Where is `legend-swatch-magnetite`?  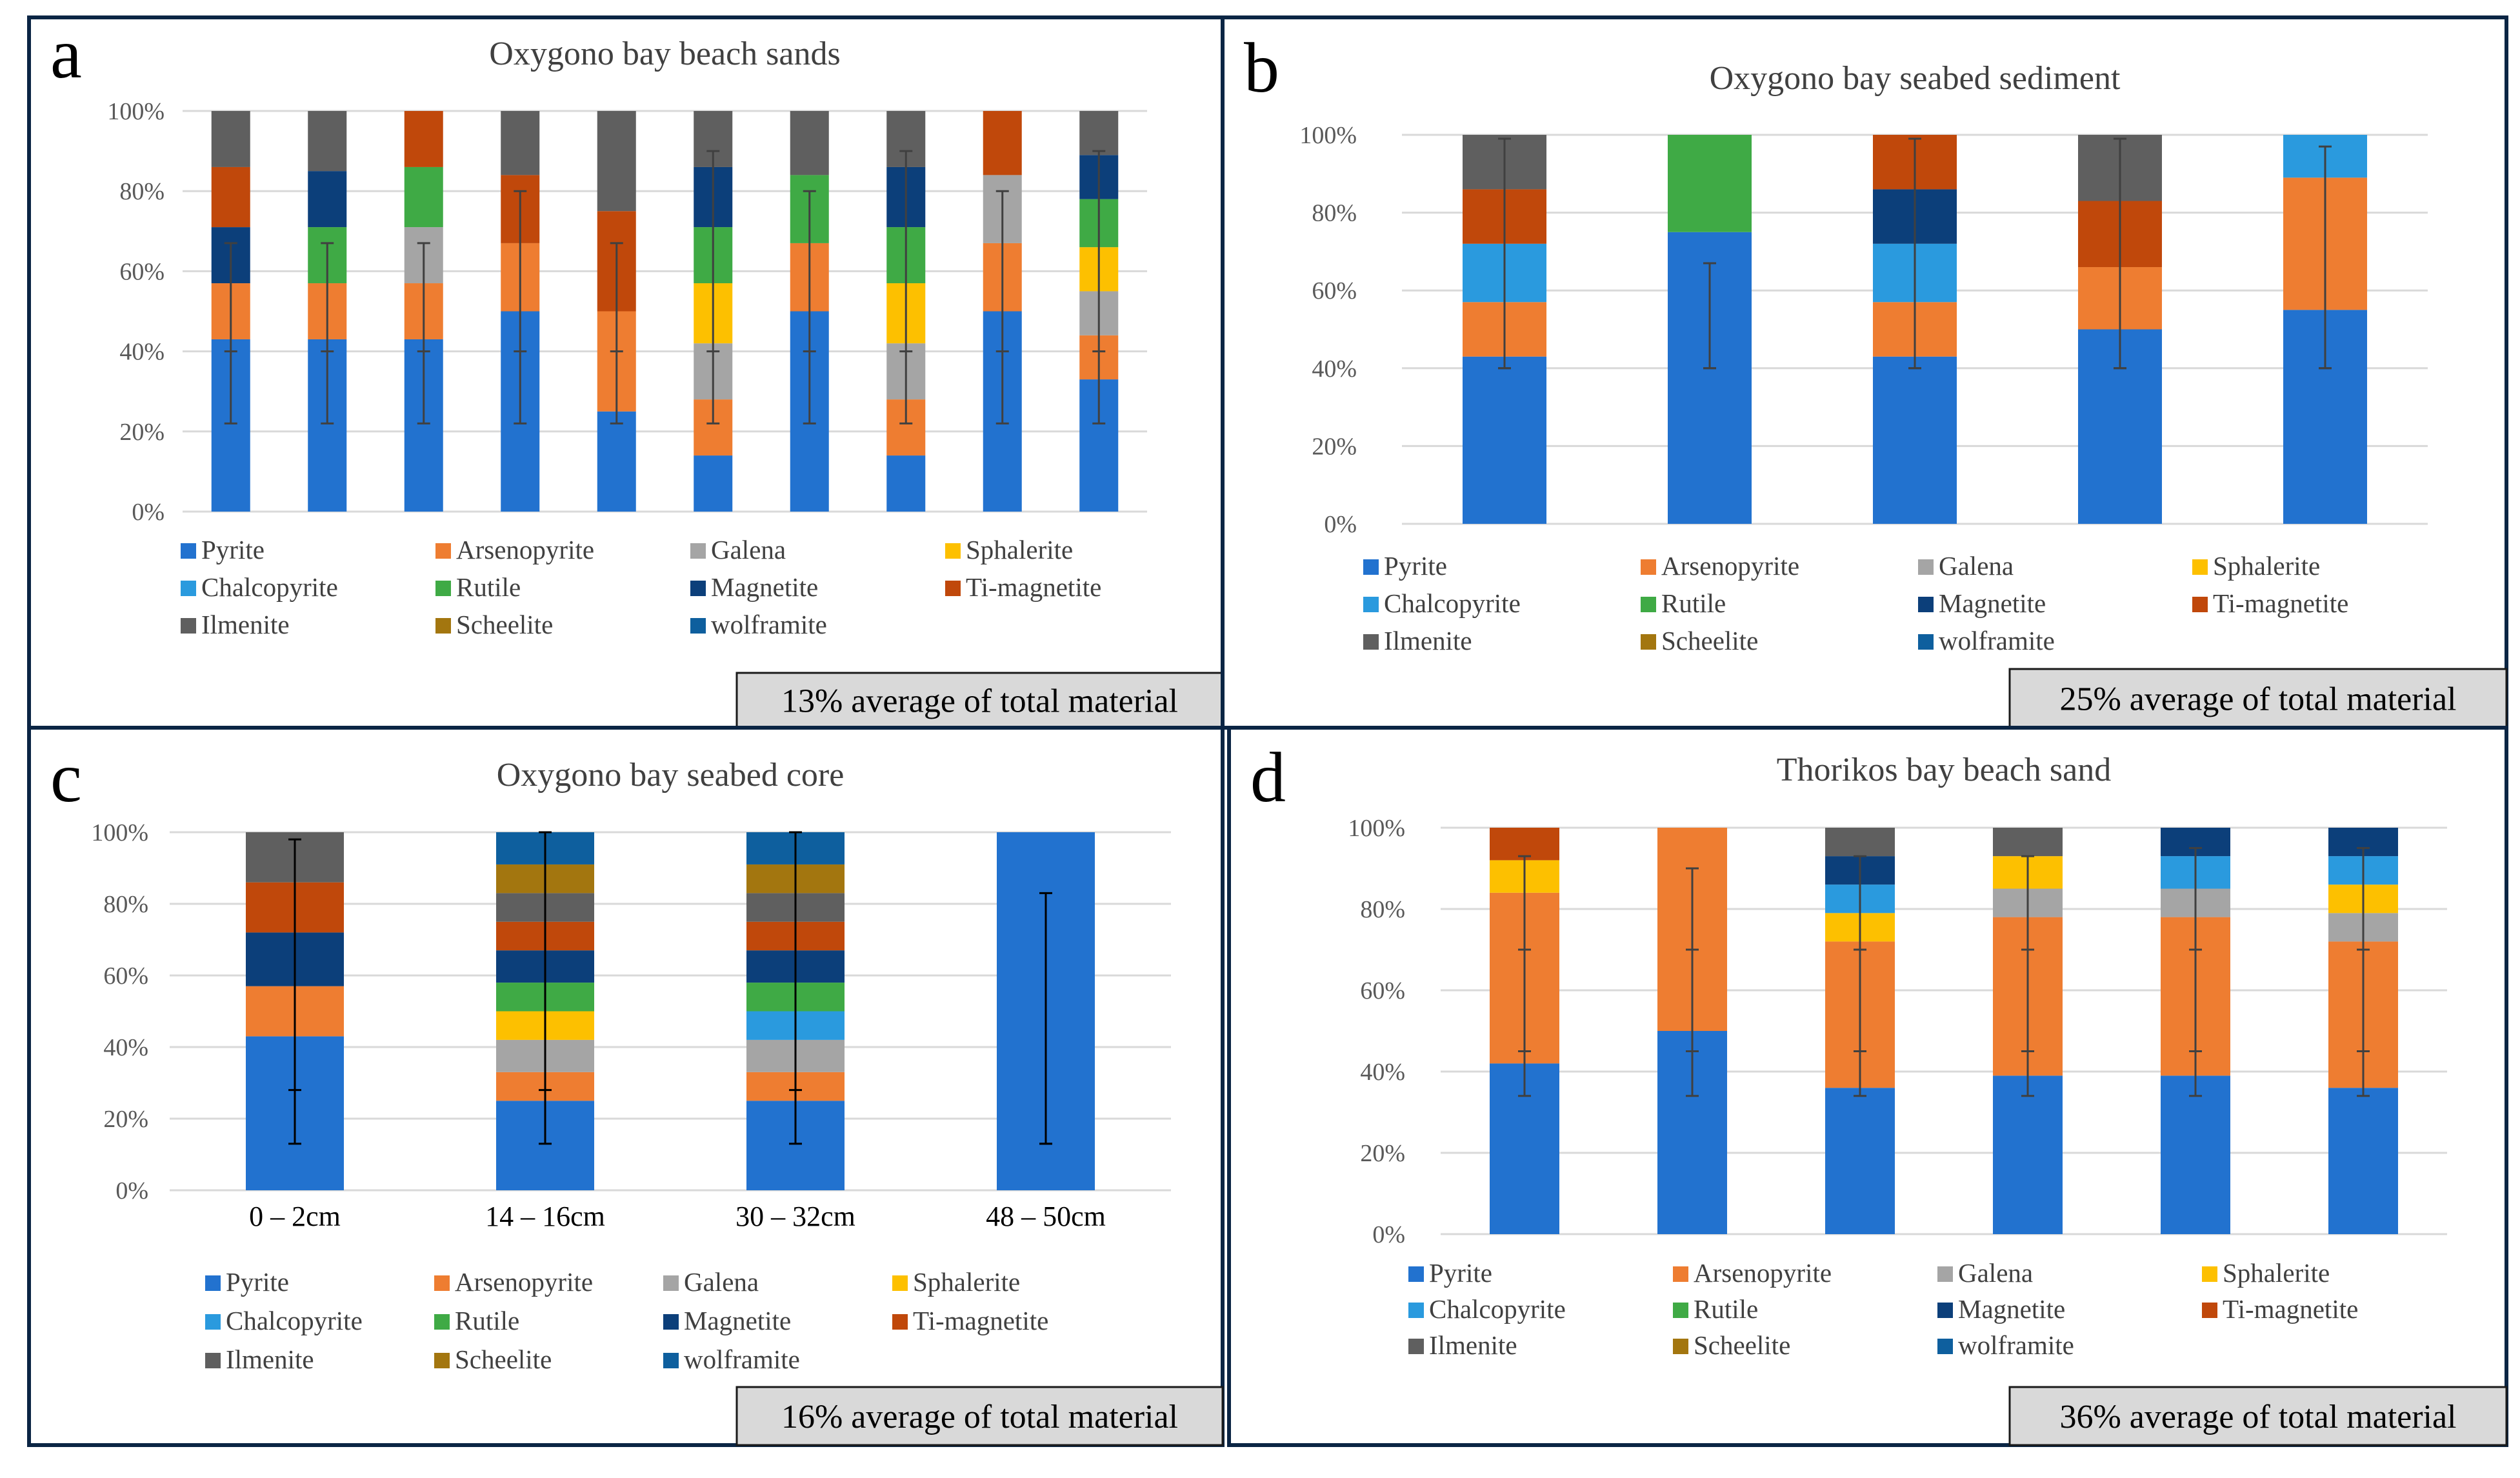 legend-swatch-magnetite is located at coordinates (698, 588).